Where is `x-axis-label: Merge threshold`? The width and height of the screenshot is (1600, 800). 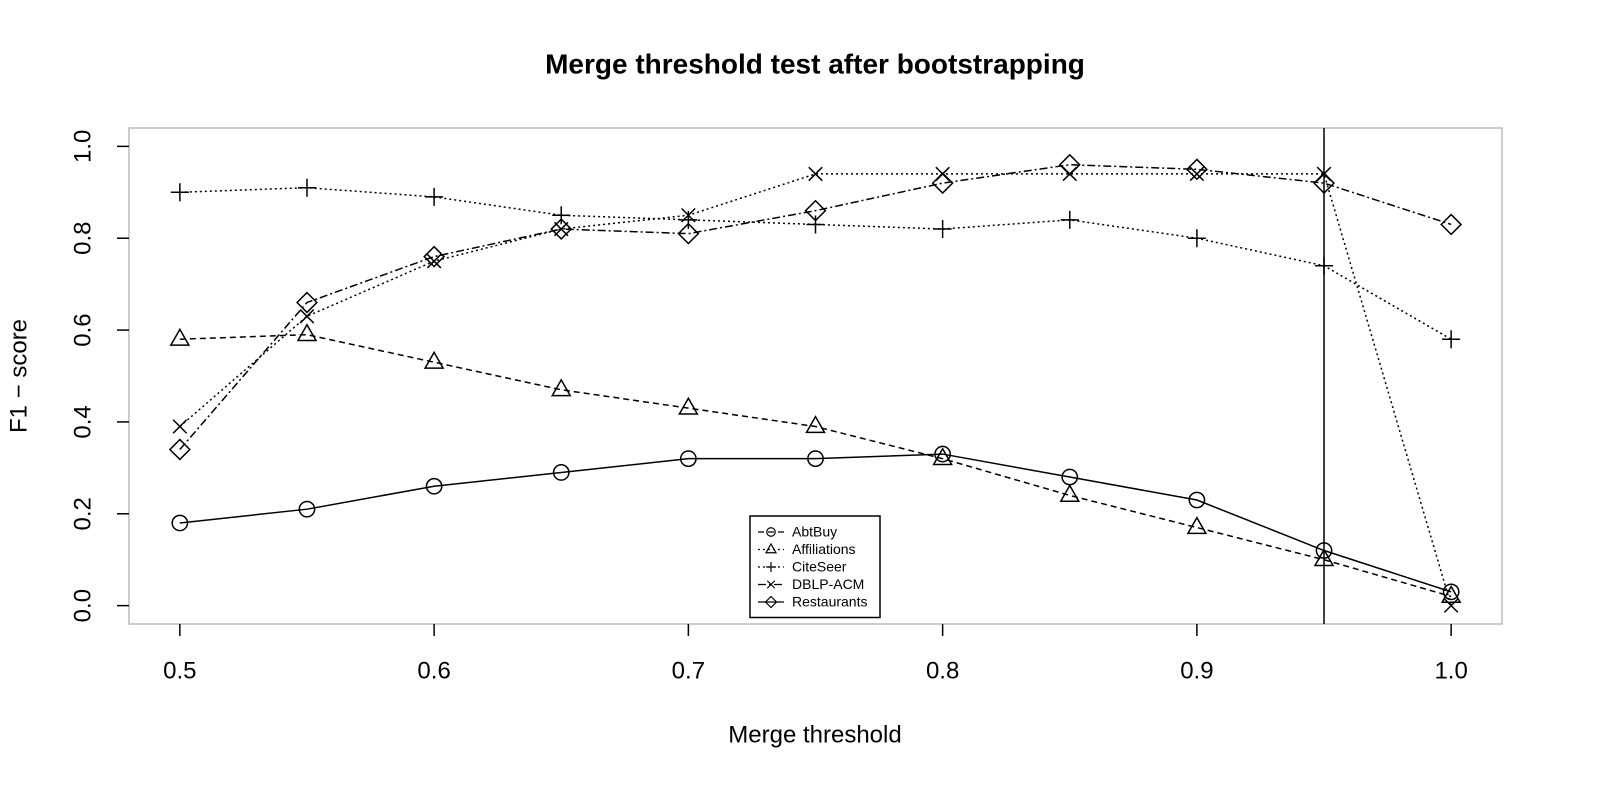
x-axis-label: Merge threshold is located at coordinates (814, 734).